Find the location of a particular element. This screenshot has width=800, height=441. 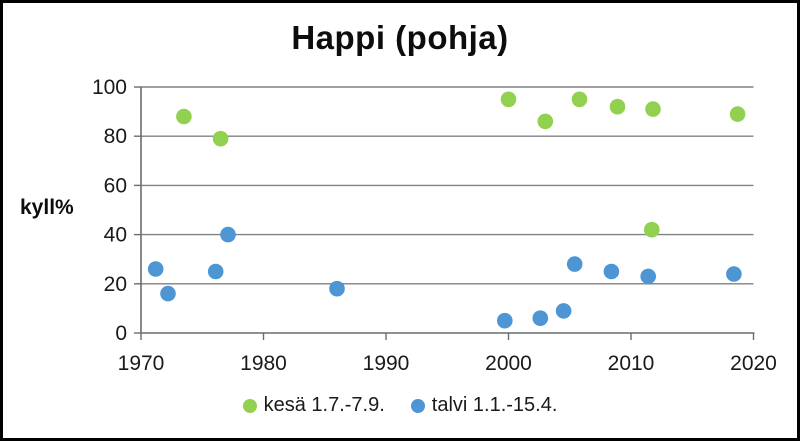

data-point-talvi-2005.4 is located at coordinates (574, 264).